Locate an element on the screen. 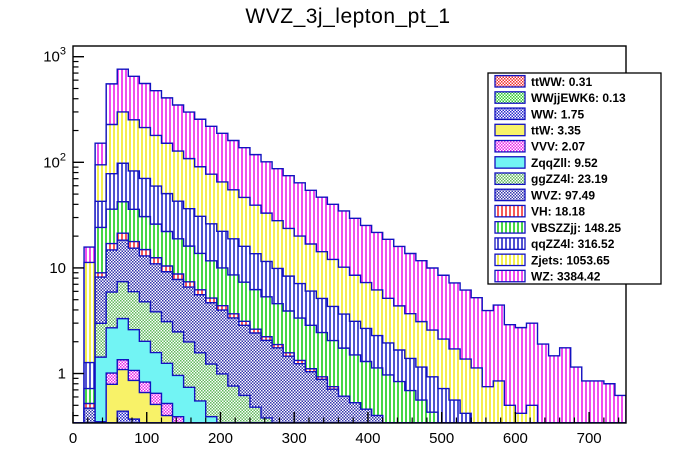 The height and width of the screenshot is (472, 696). x-tick-label: 200 is located at coordinates (220, 438).